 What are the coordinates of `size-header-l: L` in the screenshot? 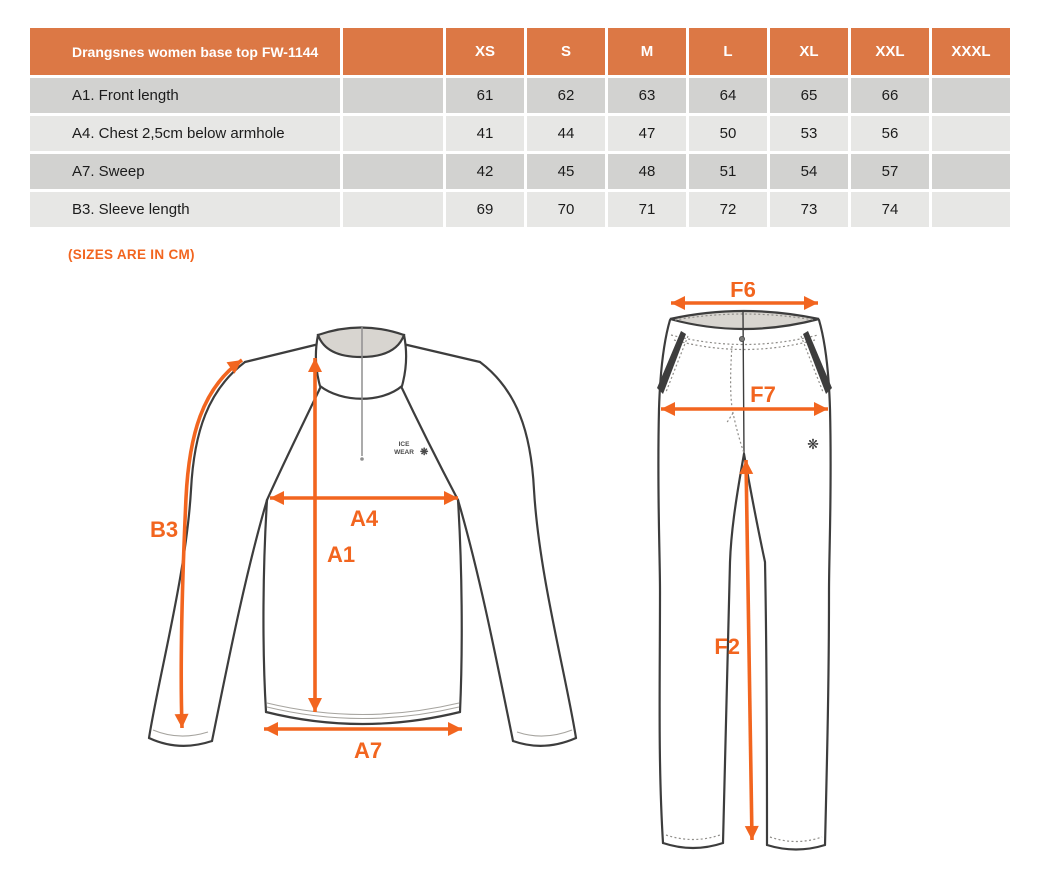 It's located at (728, 51).